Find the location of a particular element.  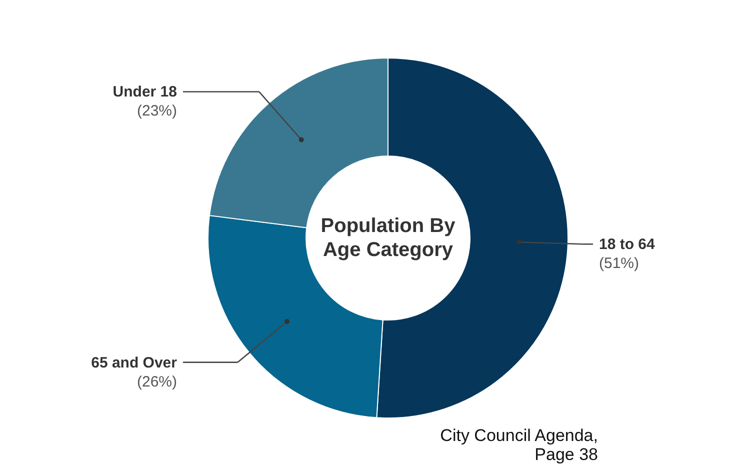

slice-label: Under 18 is located at coordinates (144, 92).